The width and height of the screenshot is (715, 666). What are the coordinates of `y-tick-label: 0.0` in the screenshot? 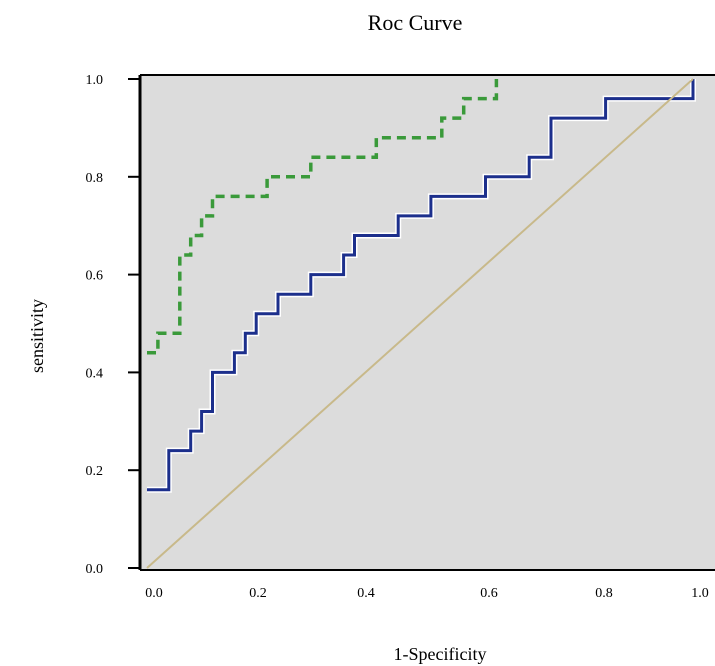 It's located at (95, 569).